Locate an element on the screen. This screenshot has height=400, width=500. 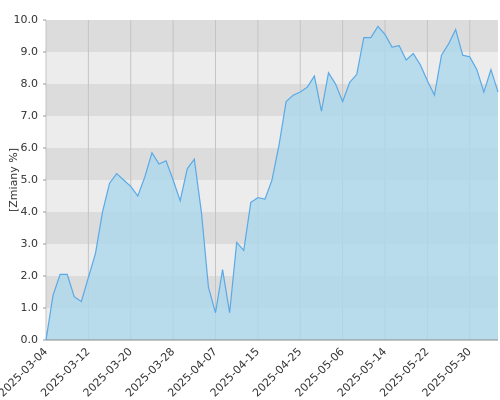
y-tick-label: 7.0 is located at coordinates (30, 115).